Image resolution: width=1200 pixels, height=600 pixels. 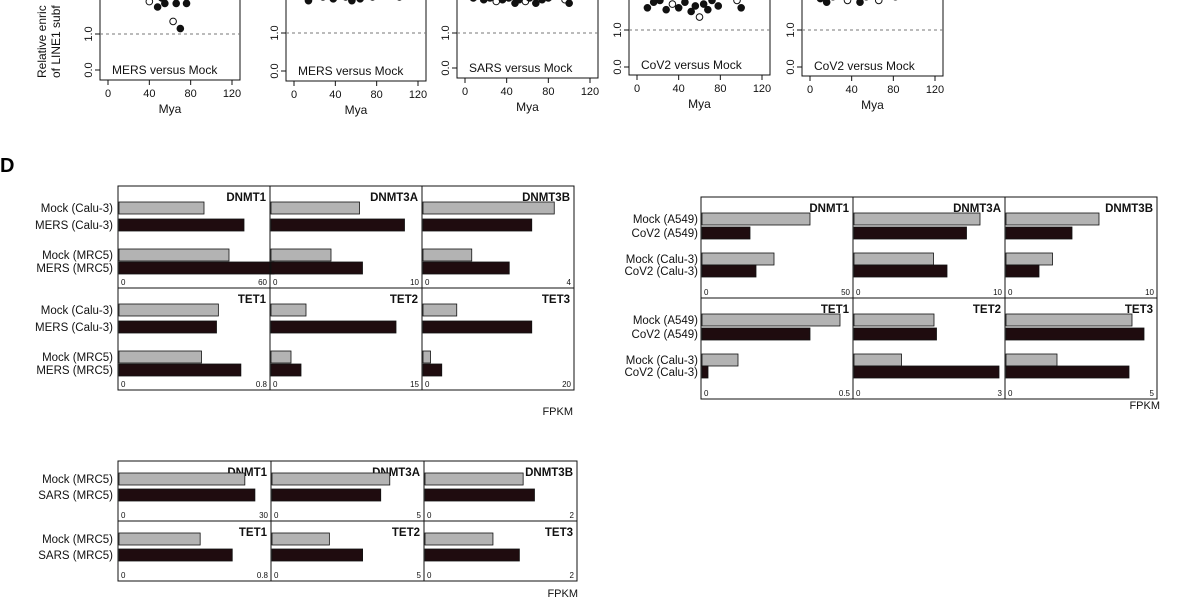 What do you see at coordinates (665, 335) in the screenshot?
I see `infected-row-label: CoV2 (A549)` at bounding box center [665, 335].